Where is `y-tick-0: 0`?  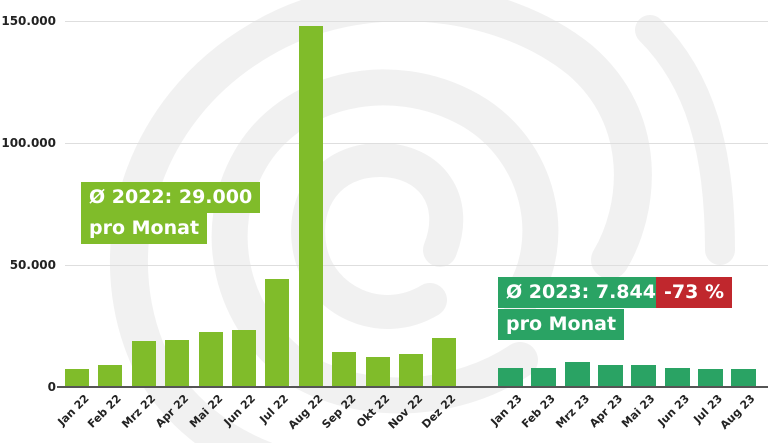 y-tick-0: 0 is located at coordinates (51, 387).